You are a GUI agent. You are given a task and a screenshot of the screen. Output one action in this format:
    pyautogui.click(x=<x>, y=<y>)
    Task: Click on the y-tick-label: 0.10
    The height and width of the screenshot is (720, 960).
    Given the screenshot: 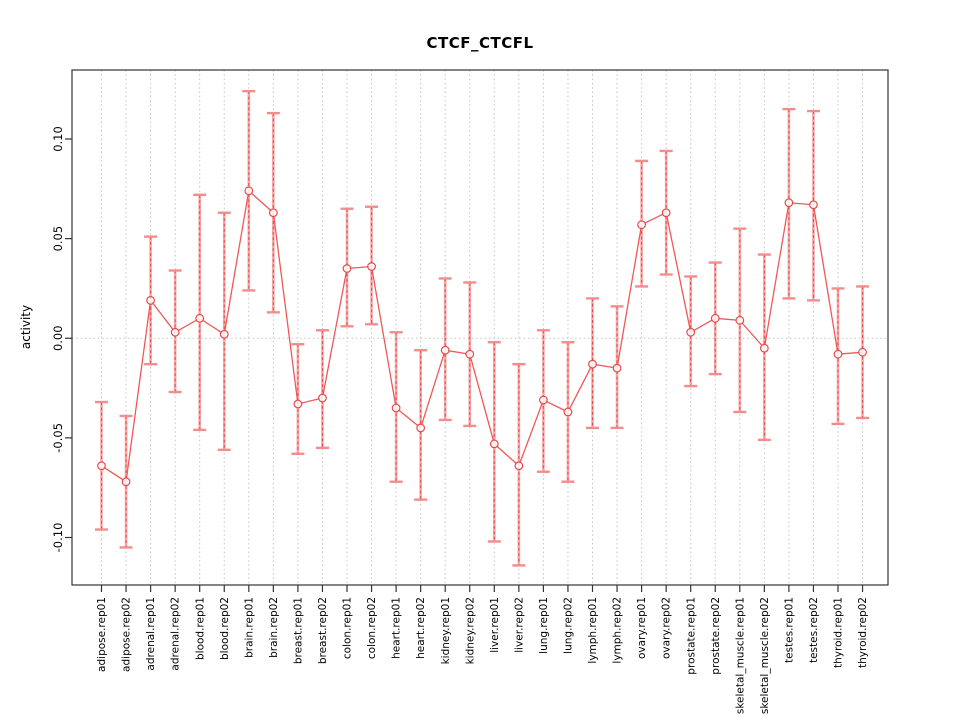 What is the action you would take?
    pyautogui.click(x=58, y=139)
    